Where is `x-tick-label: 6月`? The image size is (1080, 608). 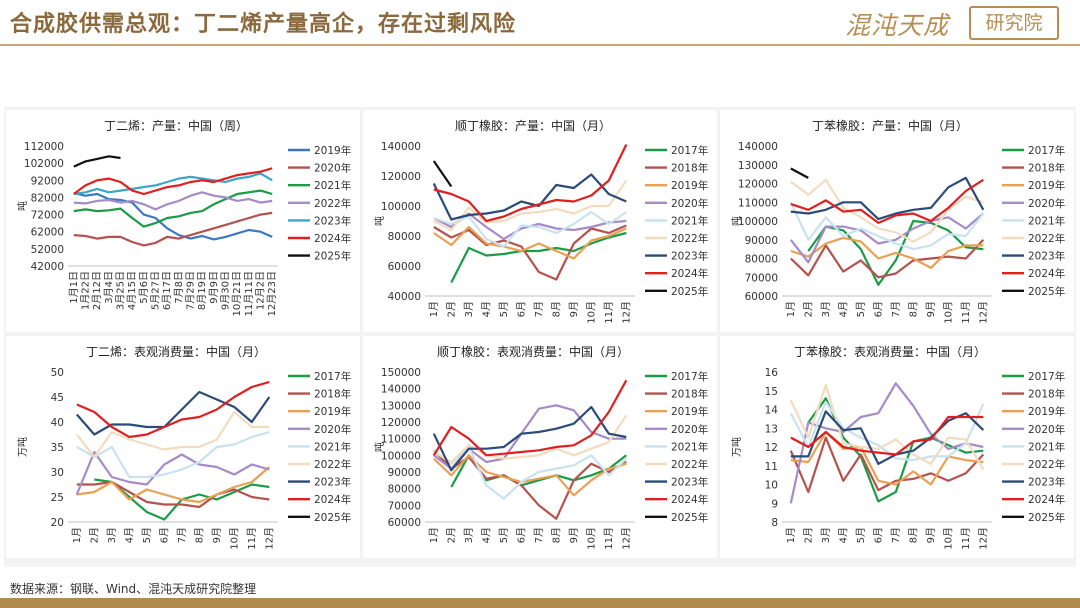
x-tick-label: 6月 is located at coordinates (521, 309).